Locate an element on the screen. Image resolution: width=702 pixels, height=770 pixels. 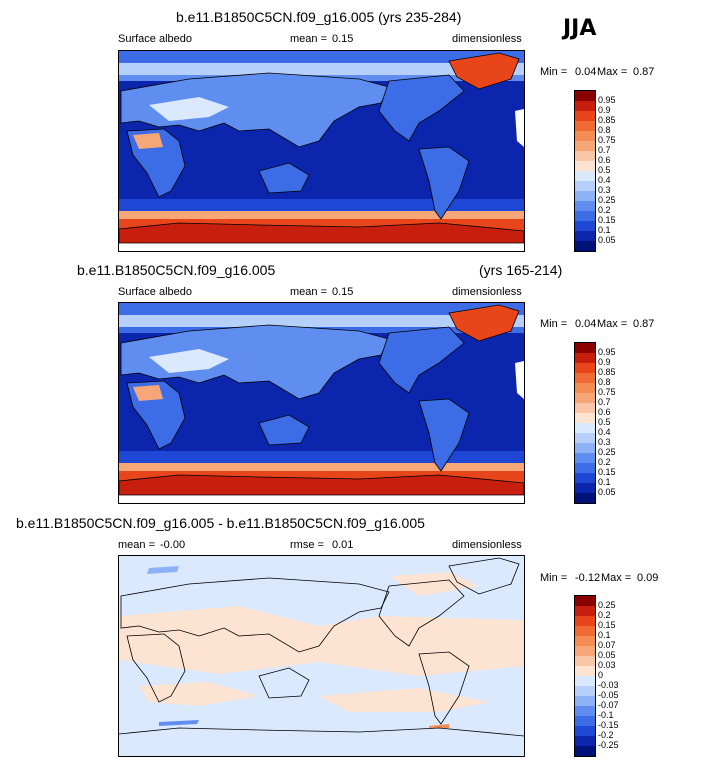
panel2-title-years: (yrs 165-214) is located at coordinates (521, 270).